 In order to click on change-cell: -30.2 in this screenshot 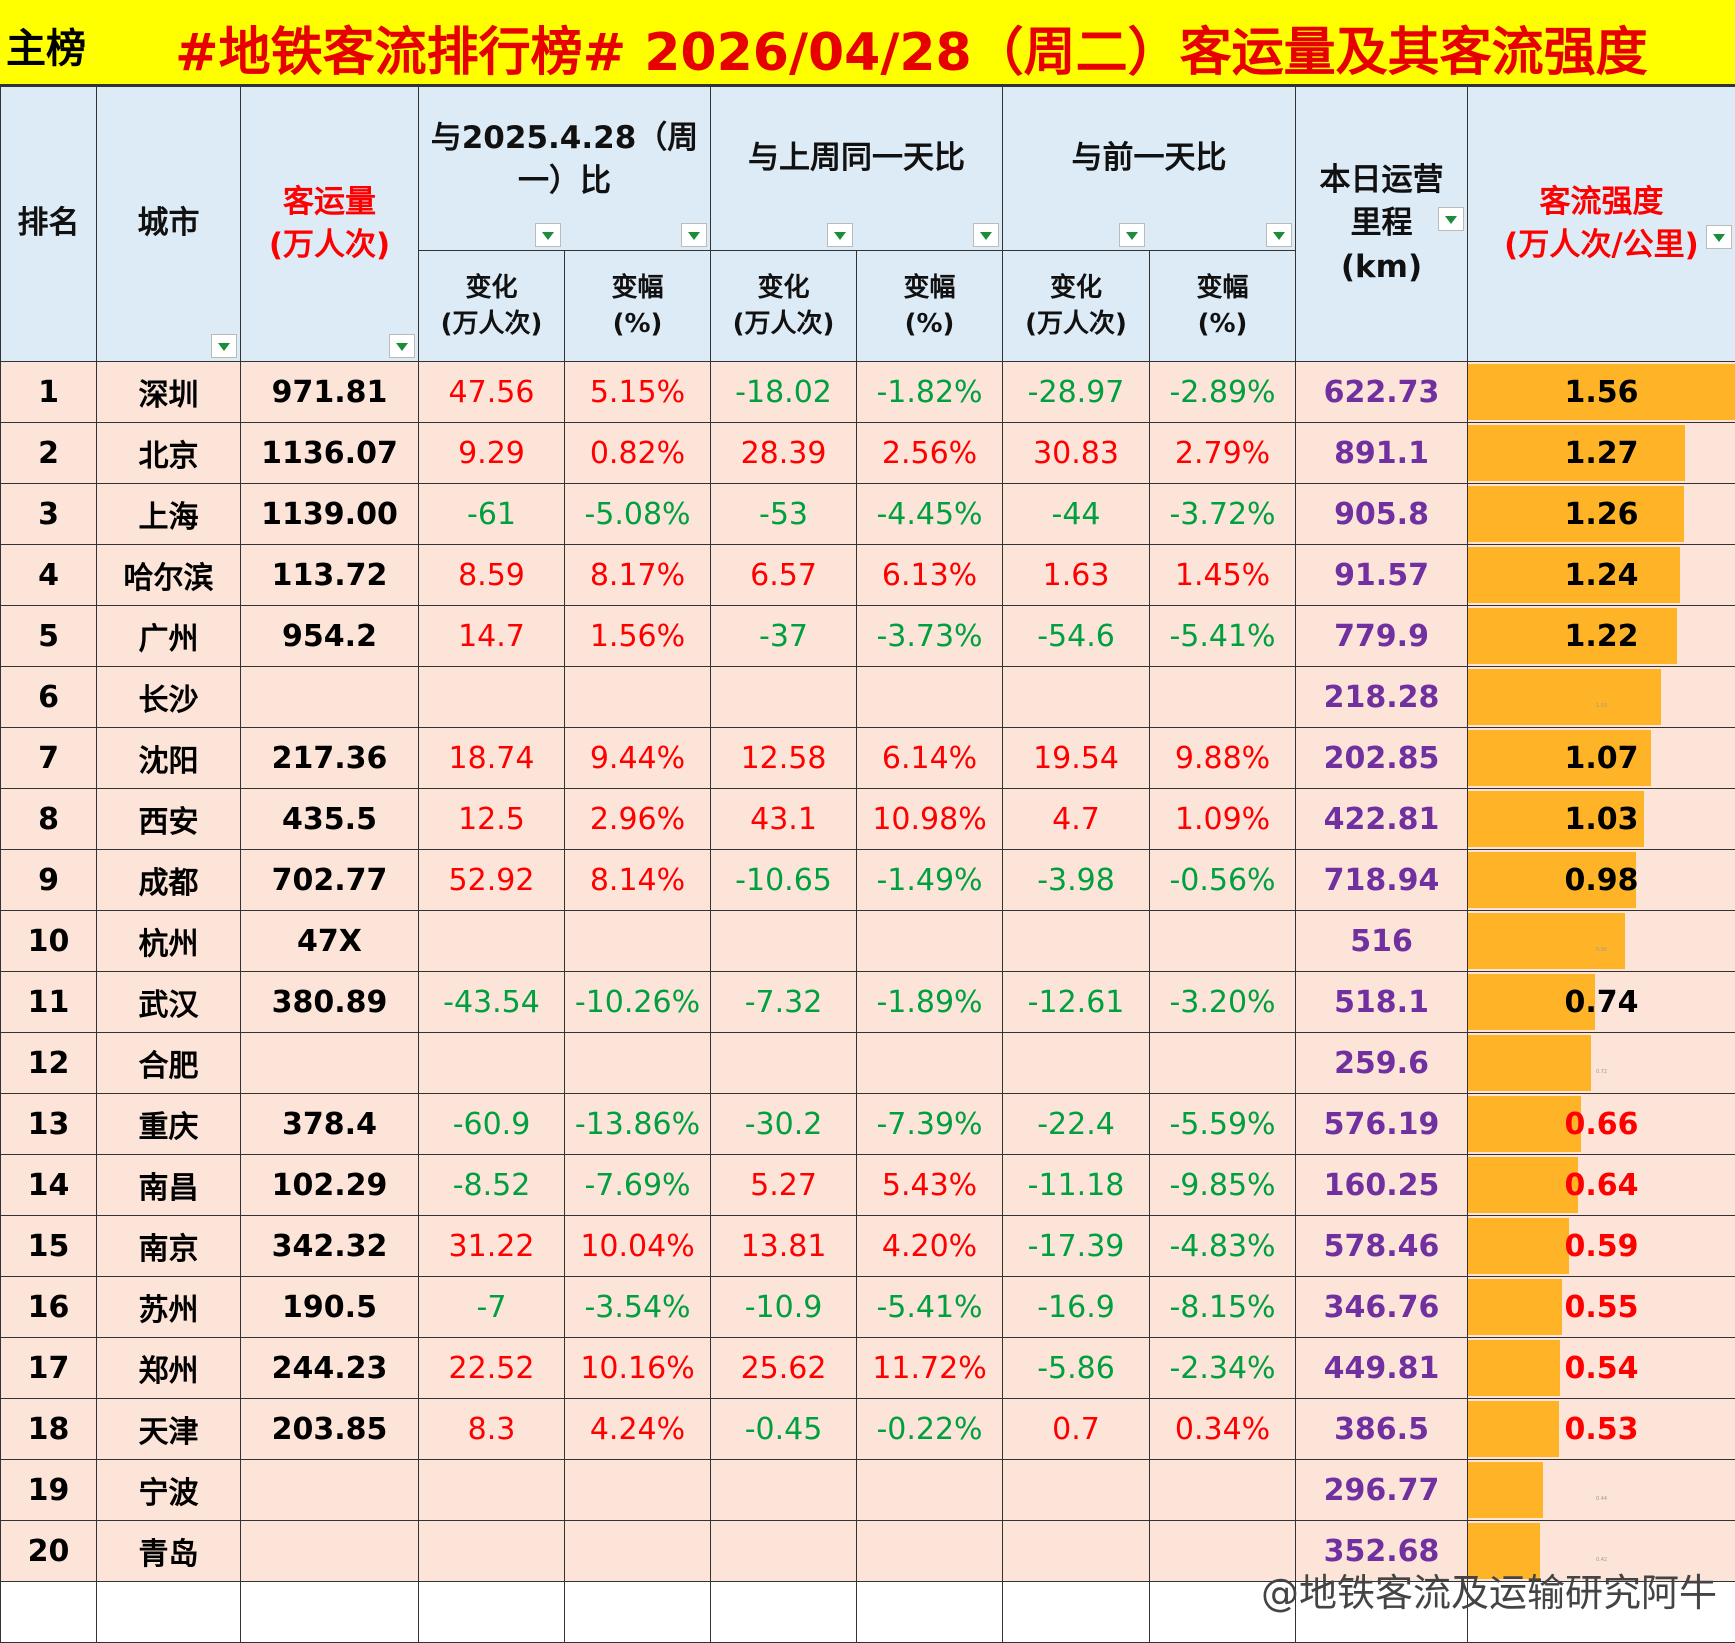, I will do `click(784, 1124)`.